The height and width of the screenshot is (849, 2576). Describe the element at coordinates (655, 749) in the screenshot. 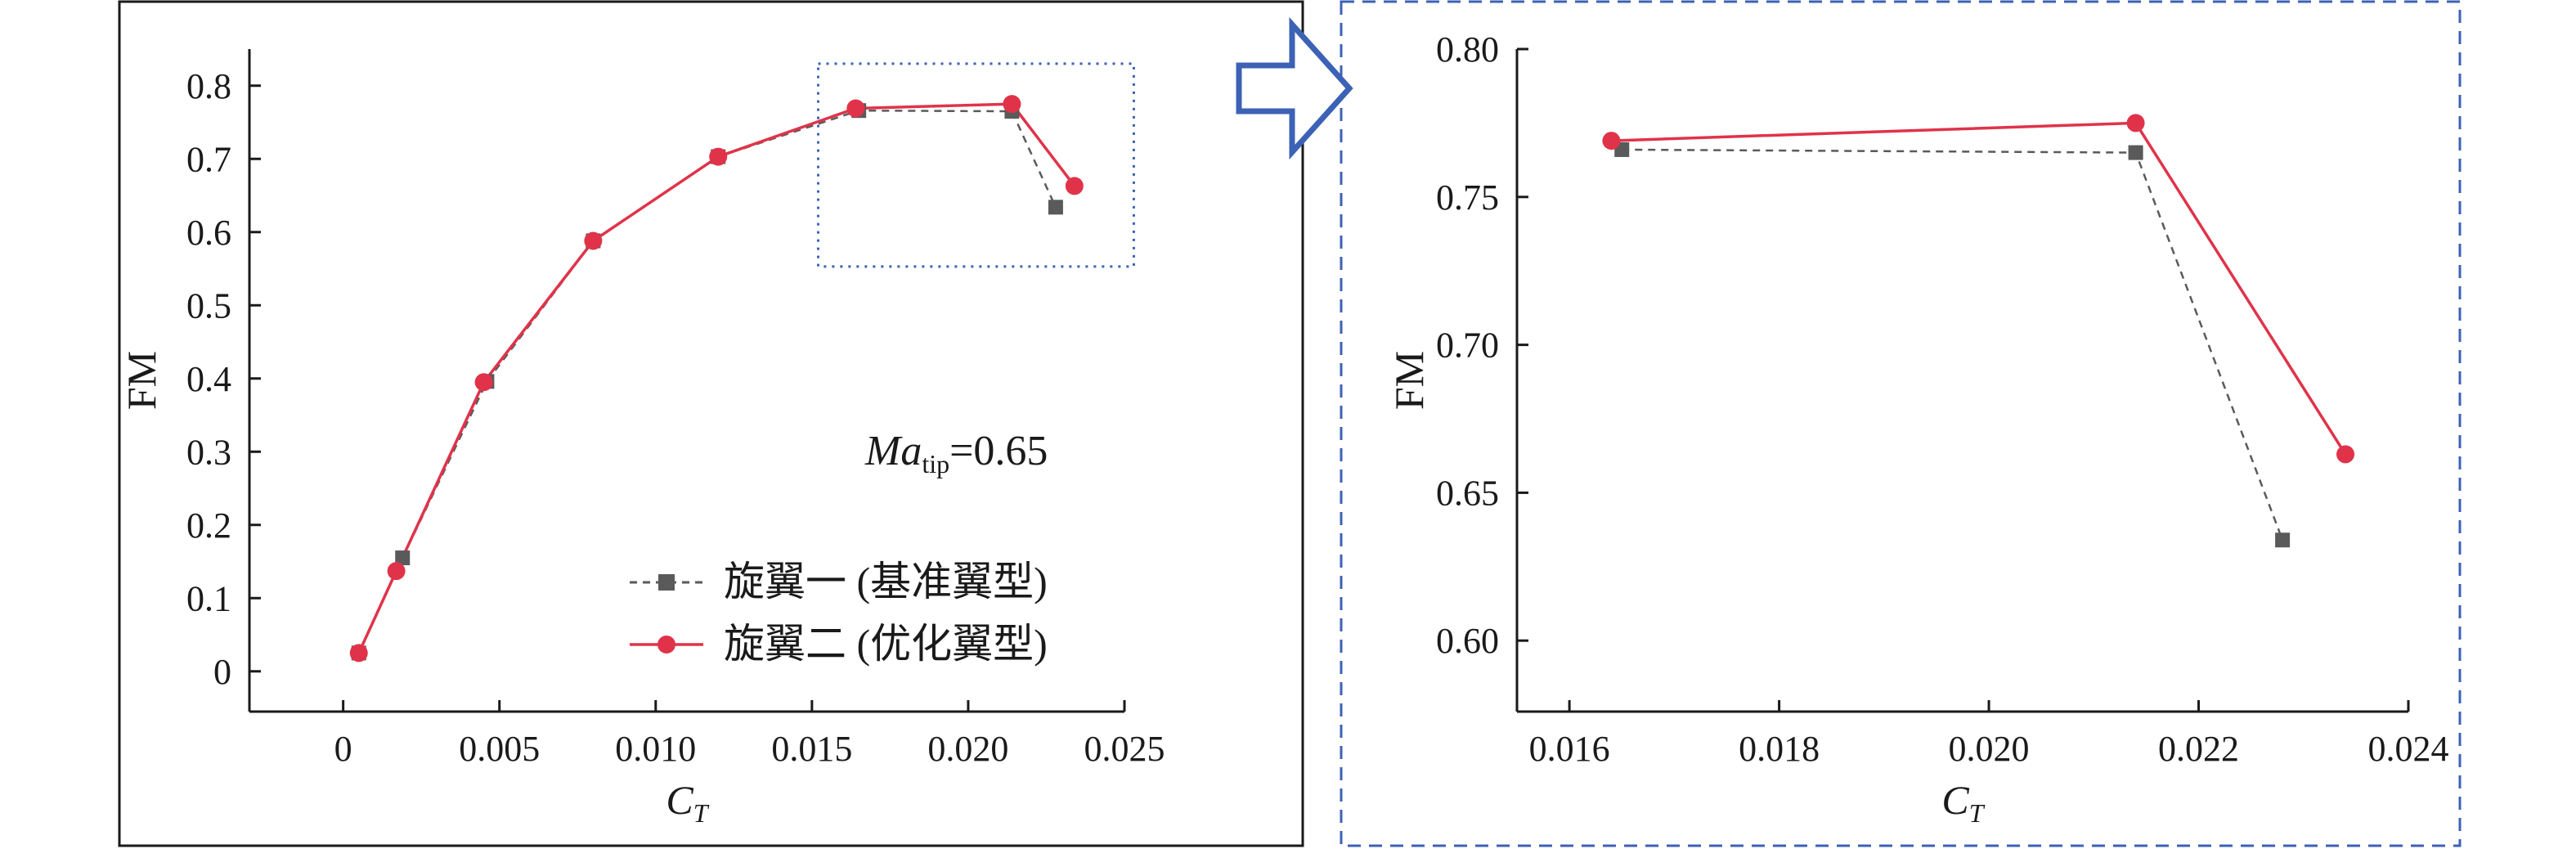

I see `left-x-tick-label: 0.010` at that location.